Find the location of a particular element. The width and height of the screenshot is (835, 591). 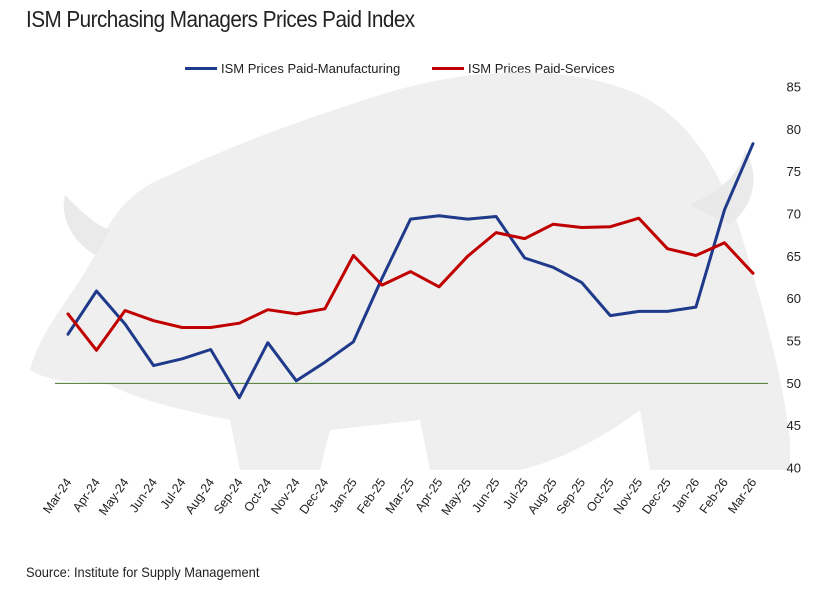

x-tick-label: Nov-24 is located at coordinates (285, 496).